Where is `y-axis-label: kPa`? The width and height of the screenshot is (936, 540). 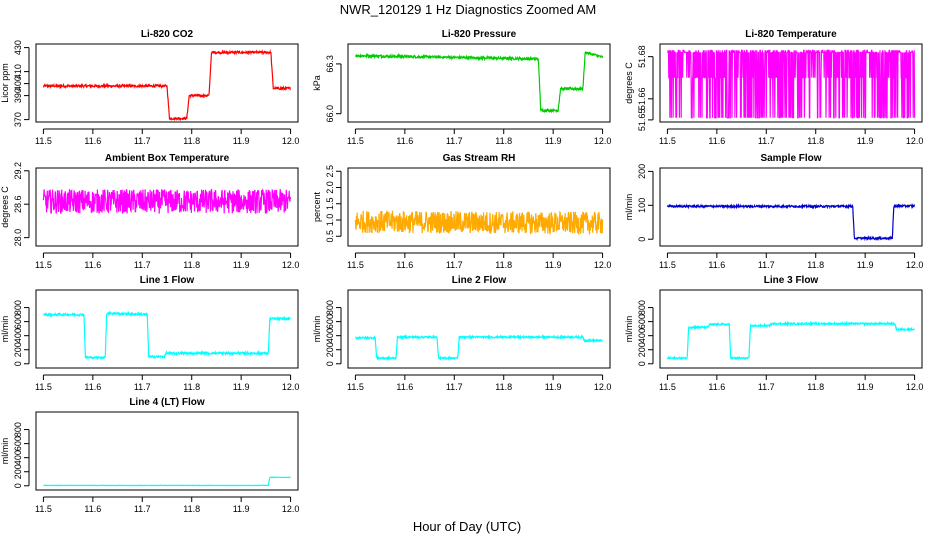
y-axis-label: kPa is located at coordinates (317, 83).